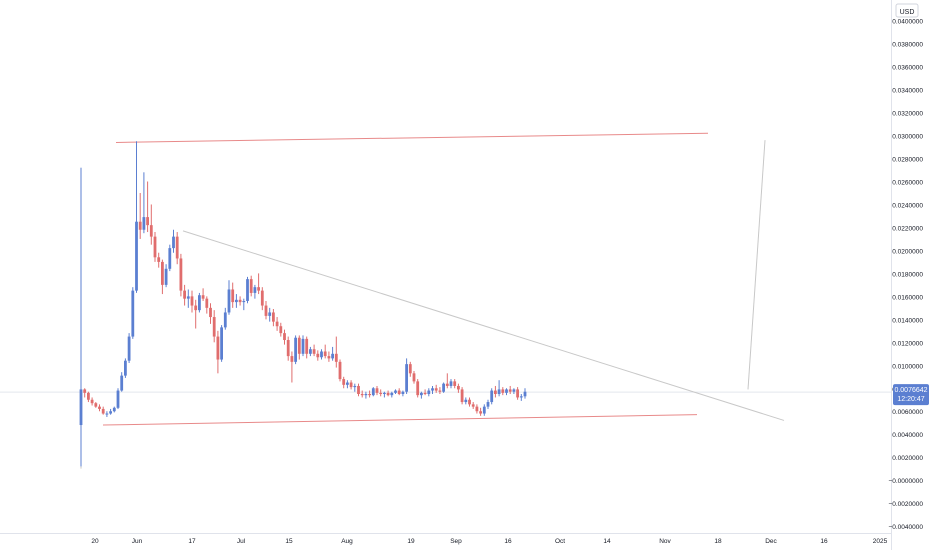 Image resolution: width=932 pixels, height=555 pixels. What do you see at coordinates (756, 265) in the screenshot?
I see `projection-line` at bounding box center [756, 265].